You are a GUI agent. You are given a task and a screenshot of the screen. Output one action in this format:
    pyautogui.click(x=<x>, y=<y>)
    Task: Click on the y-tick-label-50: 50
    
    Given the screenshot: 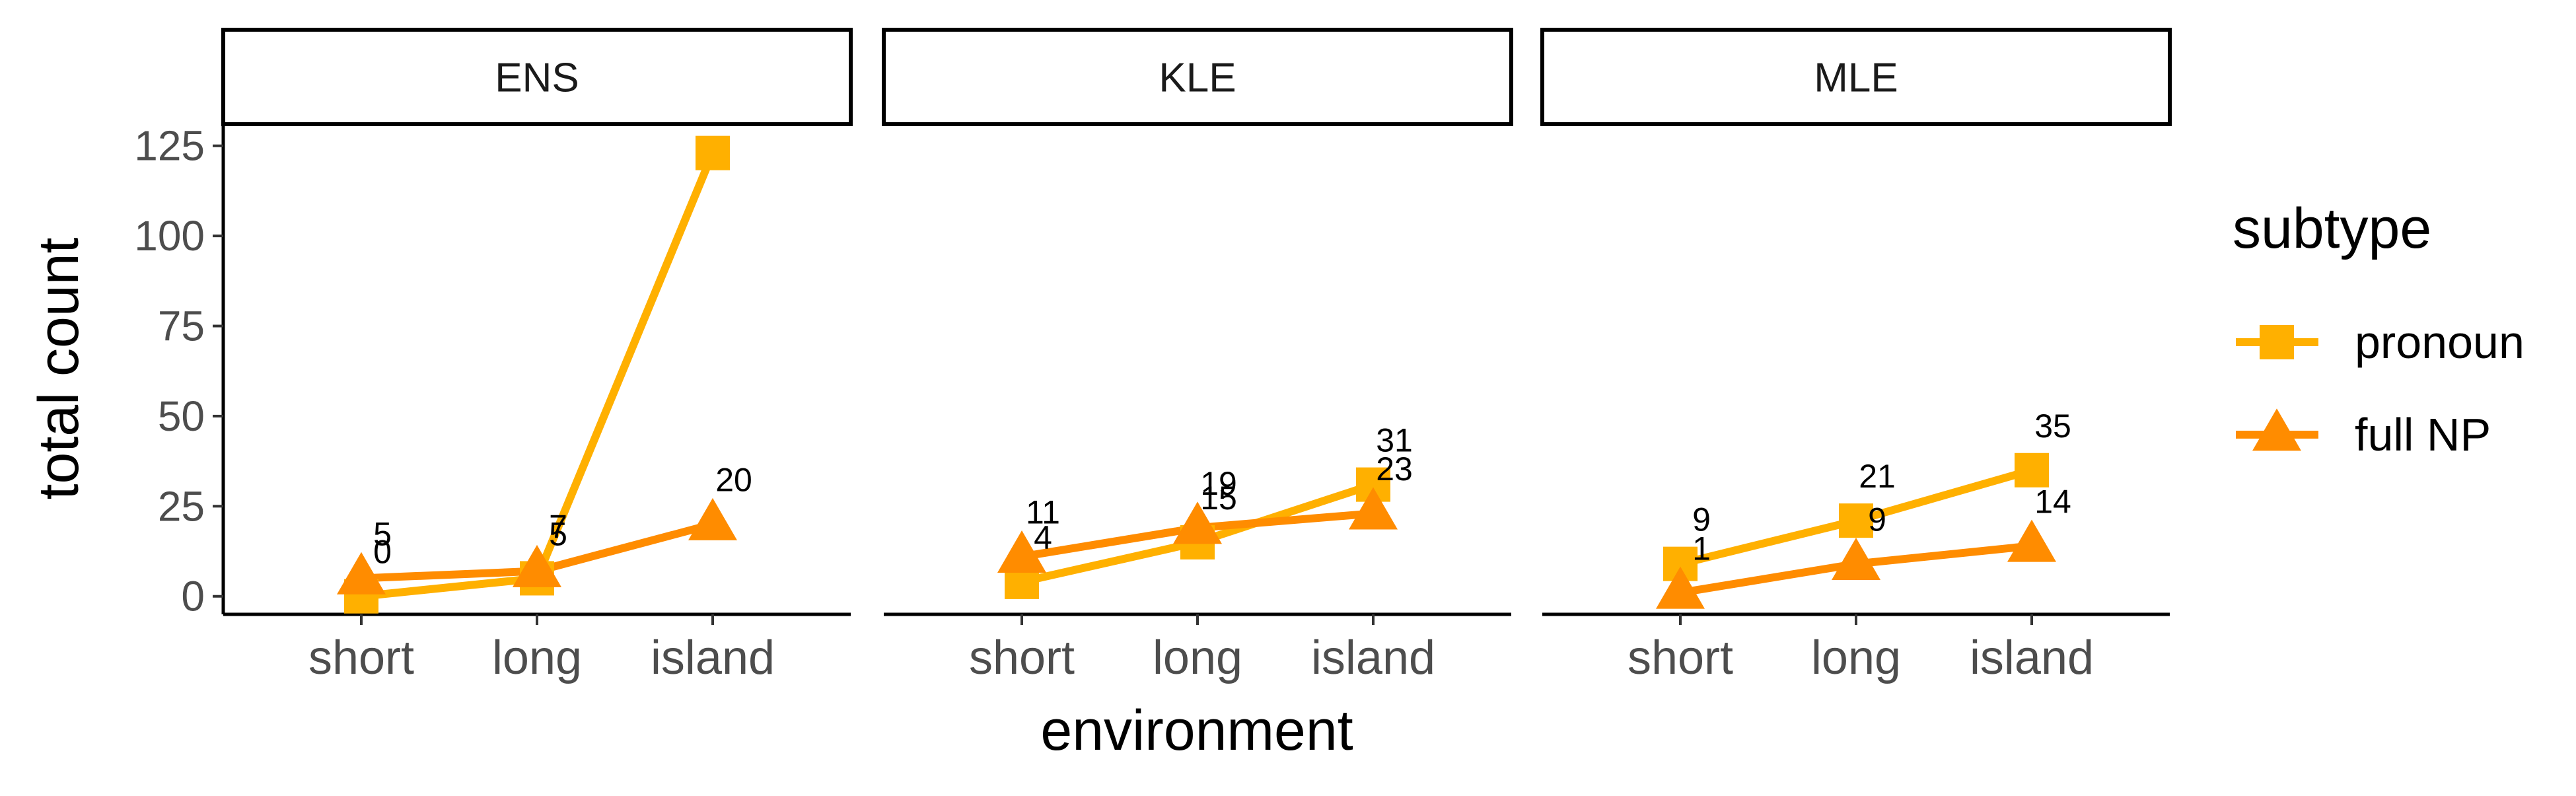 What is the action you would take?
    pyautogui.click(x=182, y=416)
    